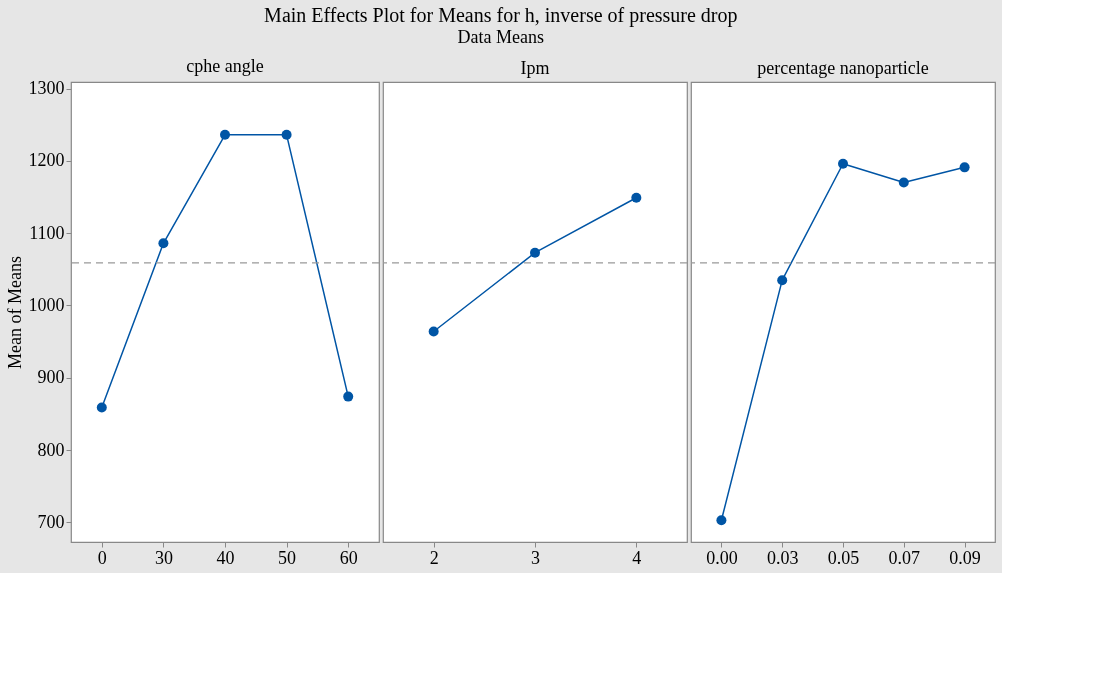 The image size is (1096, 675). Describe the element at coordinates (843, 557) in the screenshot. I see `x-tick-label: 0.05` at that location.